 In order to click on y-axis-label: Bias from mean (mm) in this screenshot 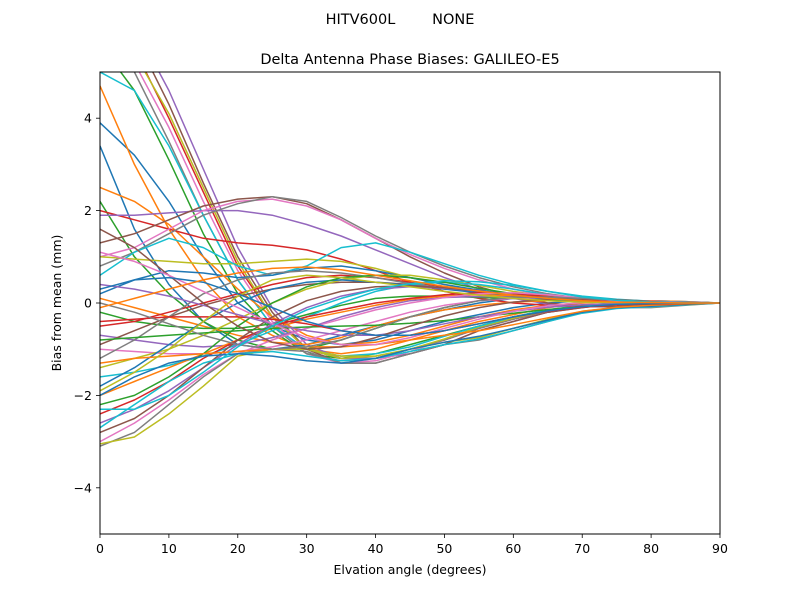, I will do `click(56, 303)`.